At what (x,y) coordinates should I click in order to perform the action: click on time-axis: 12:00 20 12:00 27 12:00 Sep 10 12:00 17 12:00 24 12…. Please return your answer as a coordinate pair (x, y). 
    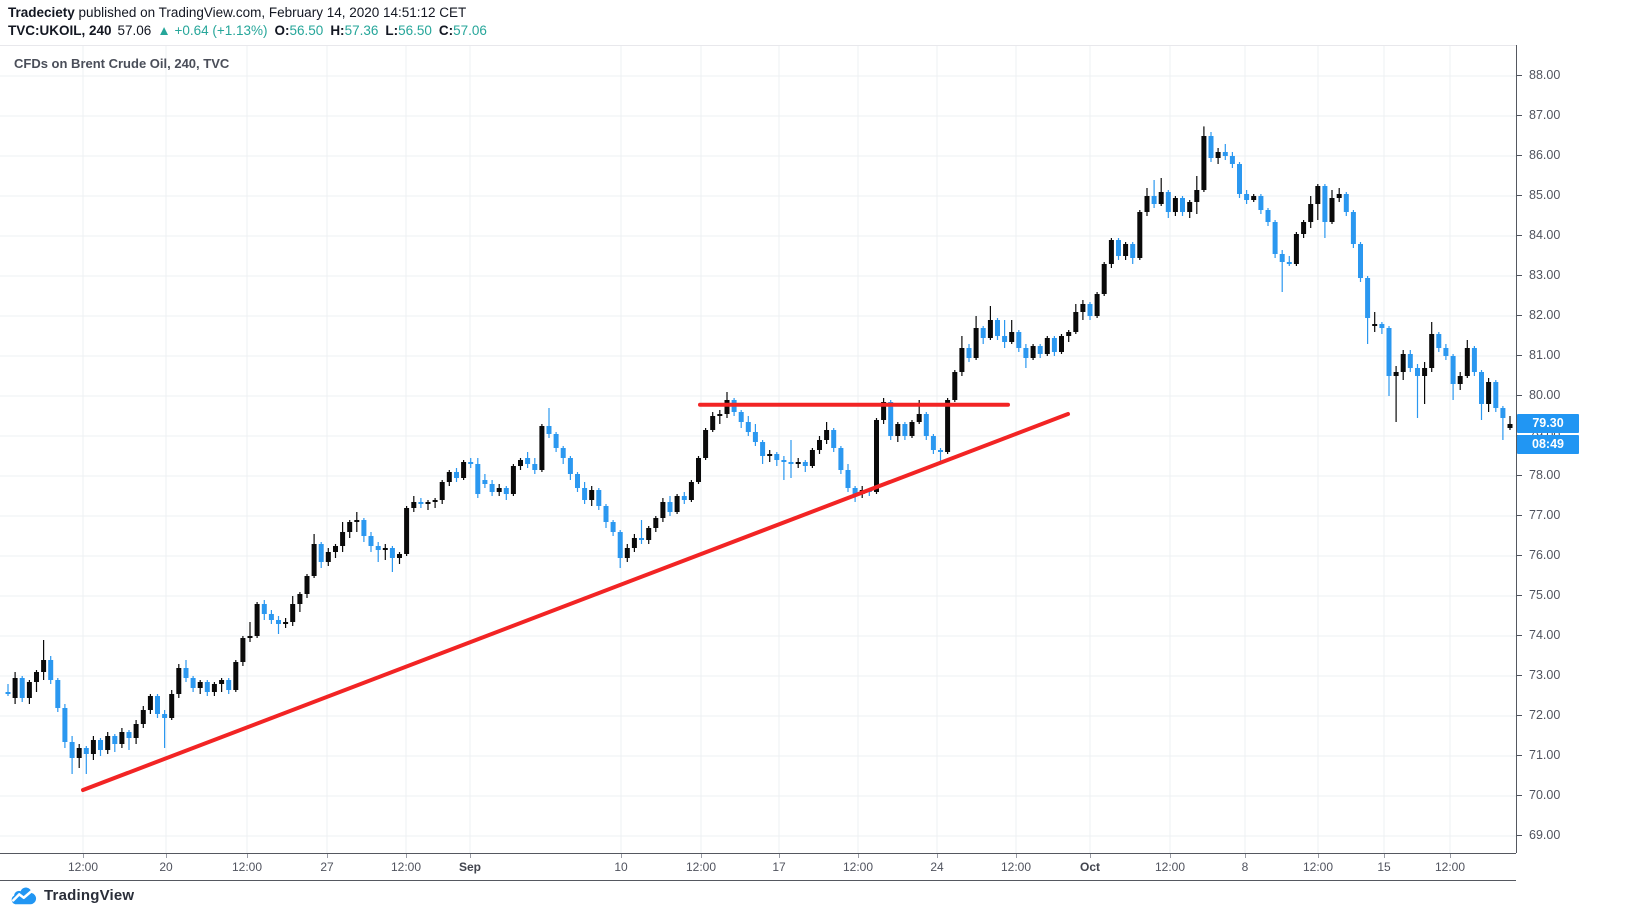
    Looking at the image, I should click on (758, 867).